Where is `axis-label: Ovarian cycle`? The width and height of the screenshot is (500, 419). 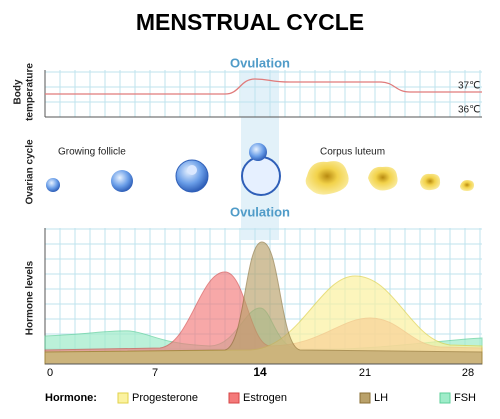 axis-label: Ovarian cycle is located at coordinates (30, 171).